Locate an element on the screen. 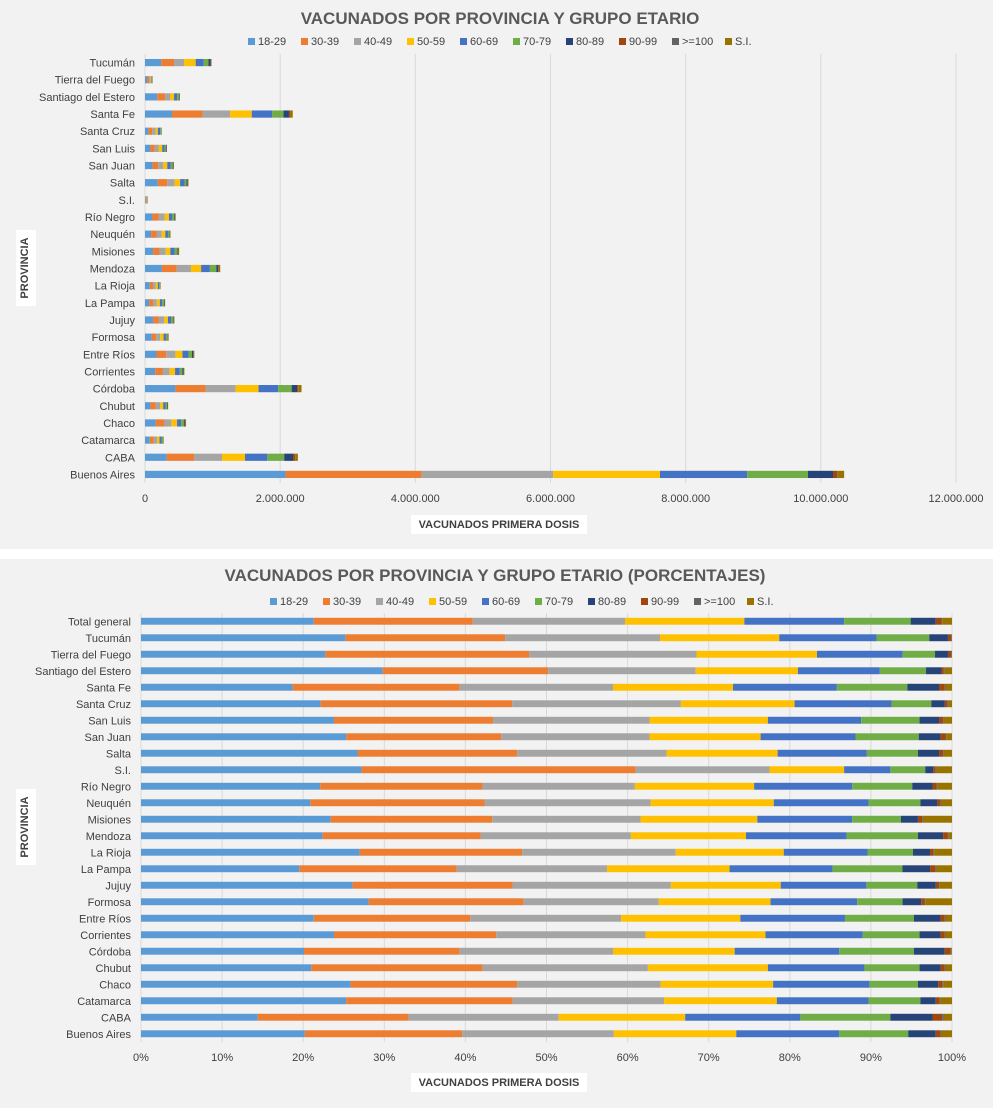  bar-row-mendoza is located at coordinates (546, 835).